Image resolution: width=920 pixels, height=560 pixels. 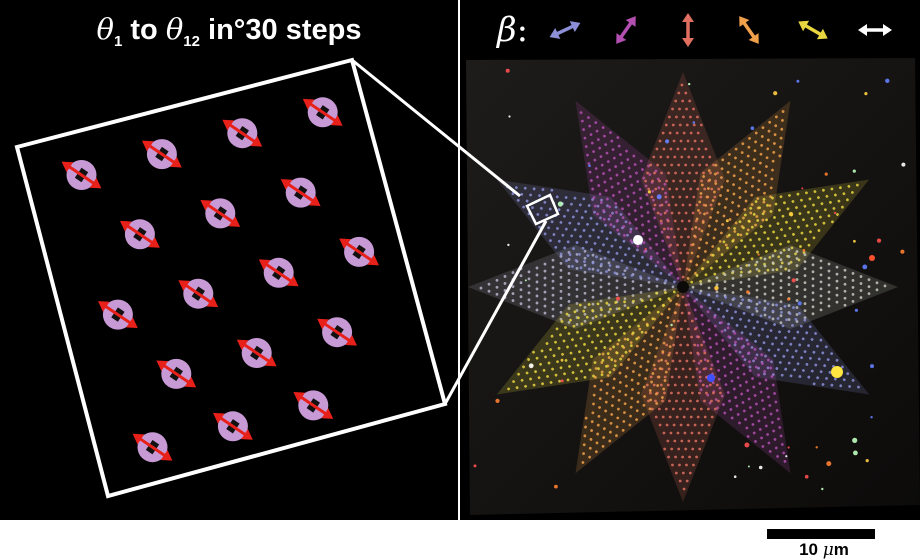 What do you see at coordinates (507, 30) in the screenshot?
I see `beta-symbol: β` at bounding box center [507, 30].